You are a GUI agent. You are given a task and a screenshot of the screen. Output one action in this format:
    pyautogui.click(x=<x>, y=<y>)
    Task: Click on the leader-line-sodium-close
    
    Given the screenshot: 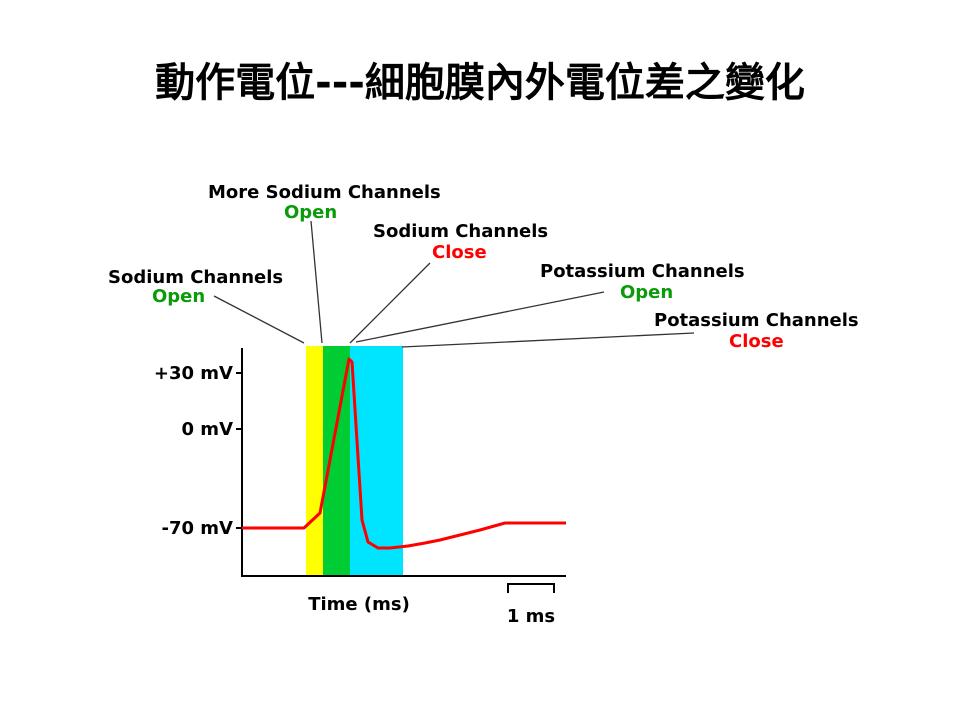 What is the action you would take?
    pyautogui.click(x=390, y=303)
    